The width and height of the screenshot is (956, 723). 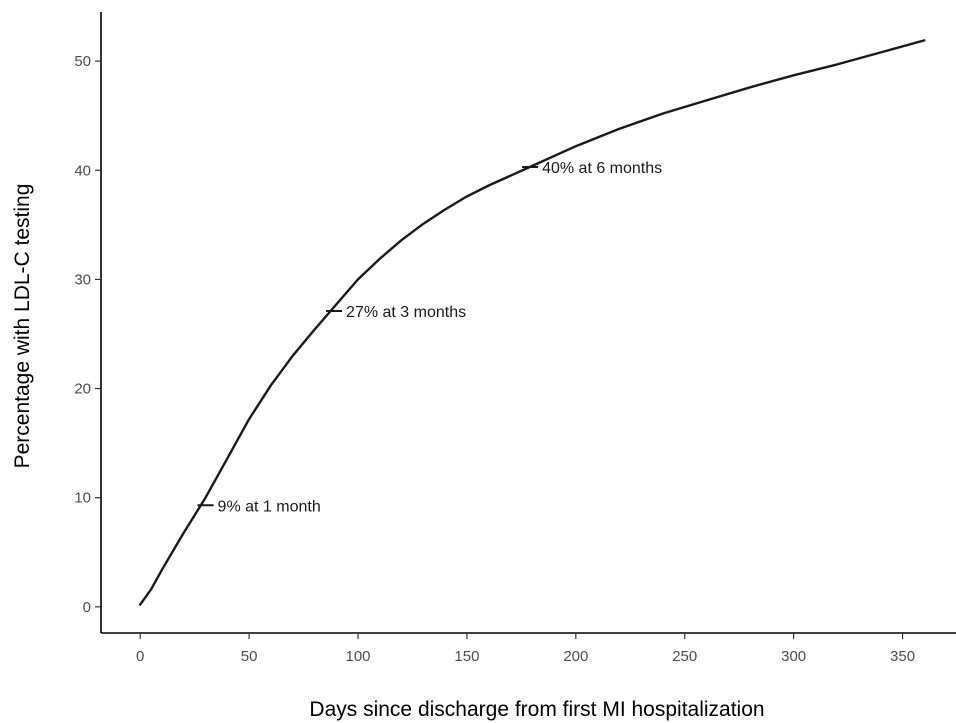 What do you see at coordinates (82, 279) in the screenshot?
I see `y-tick-label: 30` at bounding box center [82, 279].